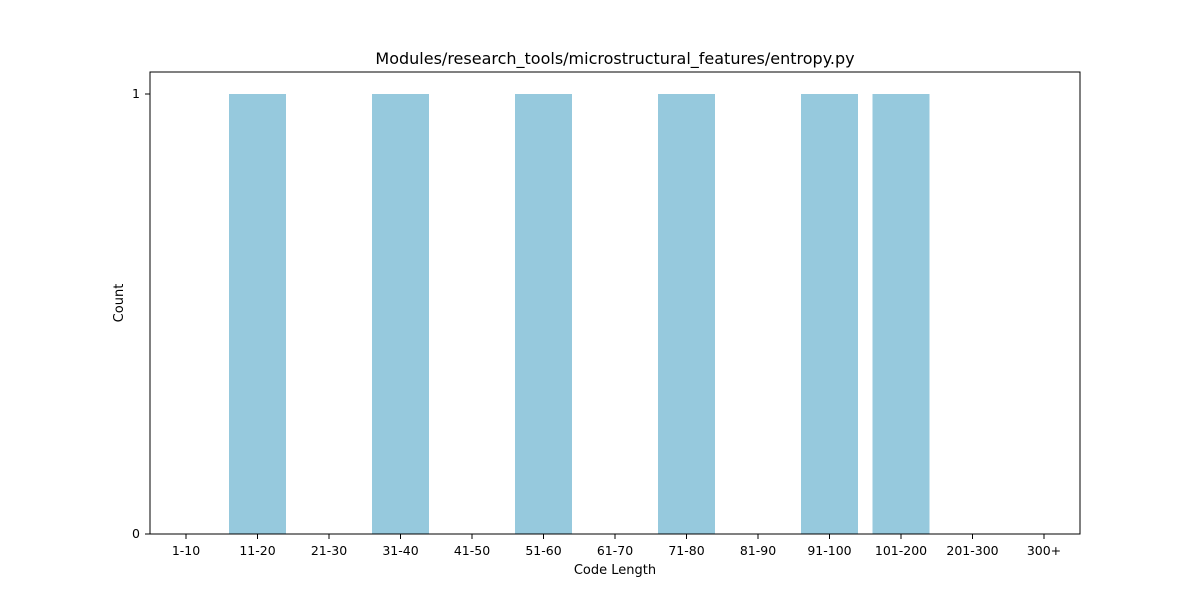 This screenshot has width=1200, height=604. What do you see at coordinates (758, 550) in the screenshot?
I see `x-tick-label: 81-90` at bounding box center [758, 550].